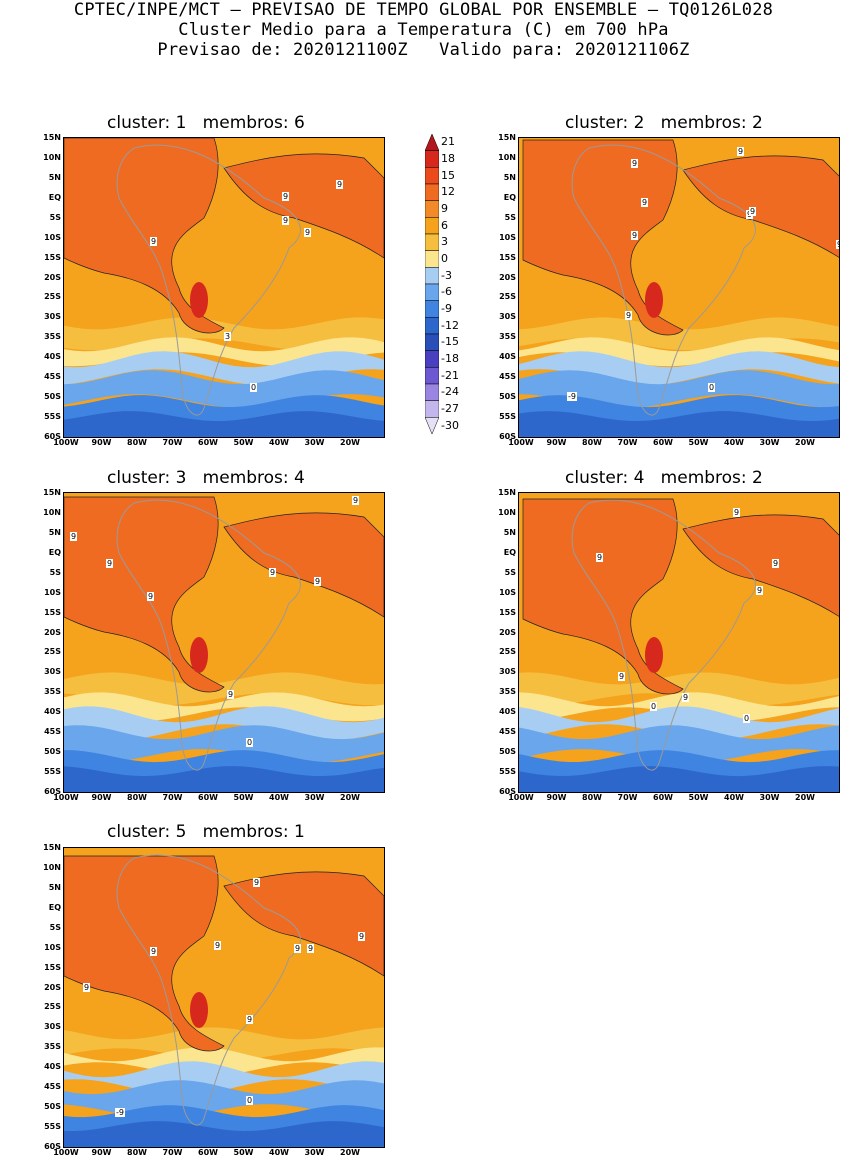 The height and width of the screenshot is (1157, 847). Describe the element at coordinates (507, 612) in the screenshot. I see `lat-tick-label: 15S` at that location.